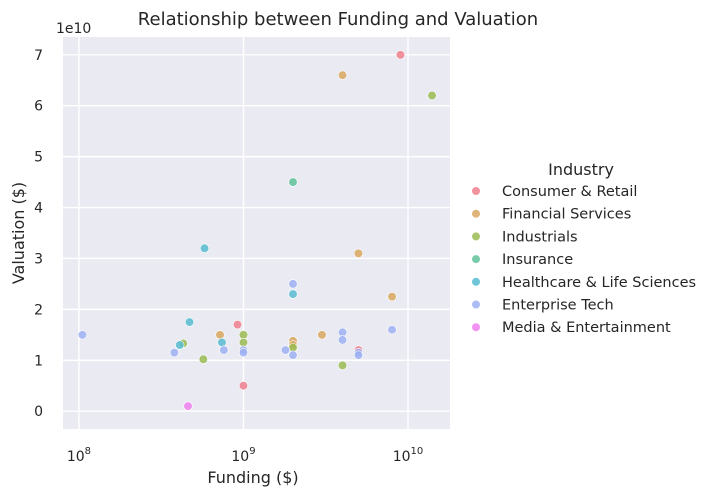  What do you see at coordinates (252, 477) in the screenshot?
I see `x-axis-label: Funding ($)` at bounding box center [252, 477].